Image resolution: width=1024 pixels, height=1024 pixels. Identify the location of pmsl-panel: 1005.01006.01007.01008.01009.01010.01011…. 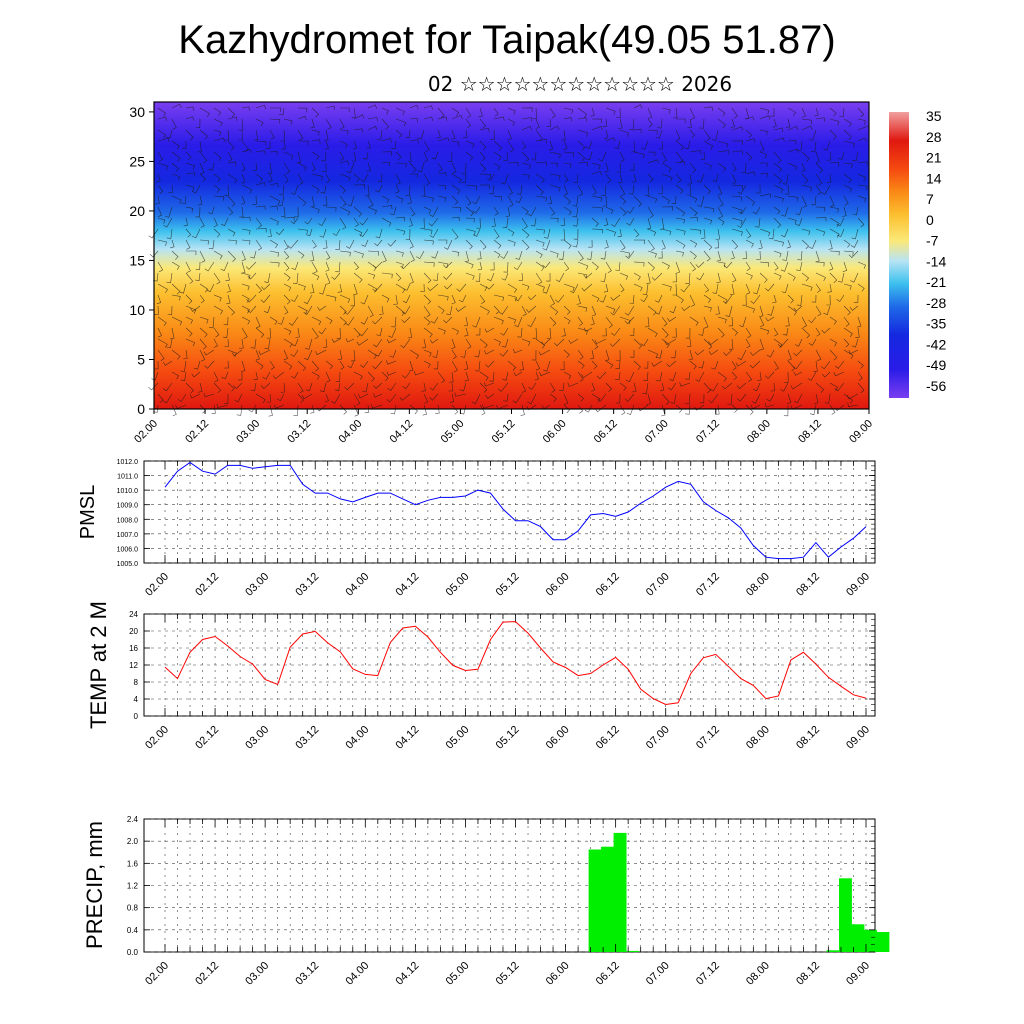
(476, 529).